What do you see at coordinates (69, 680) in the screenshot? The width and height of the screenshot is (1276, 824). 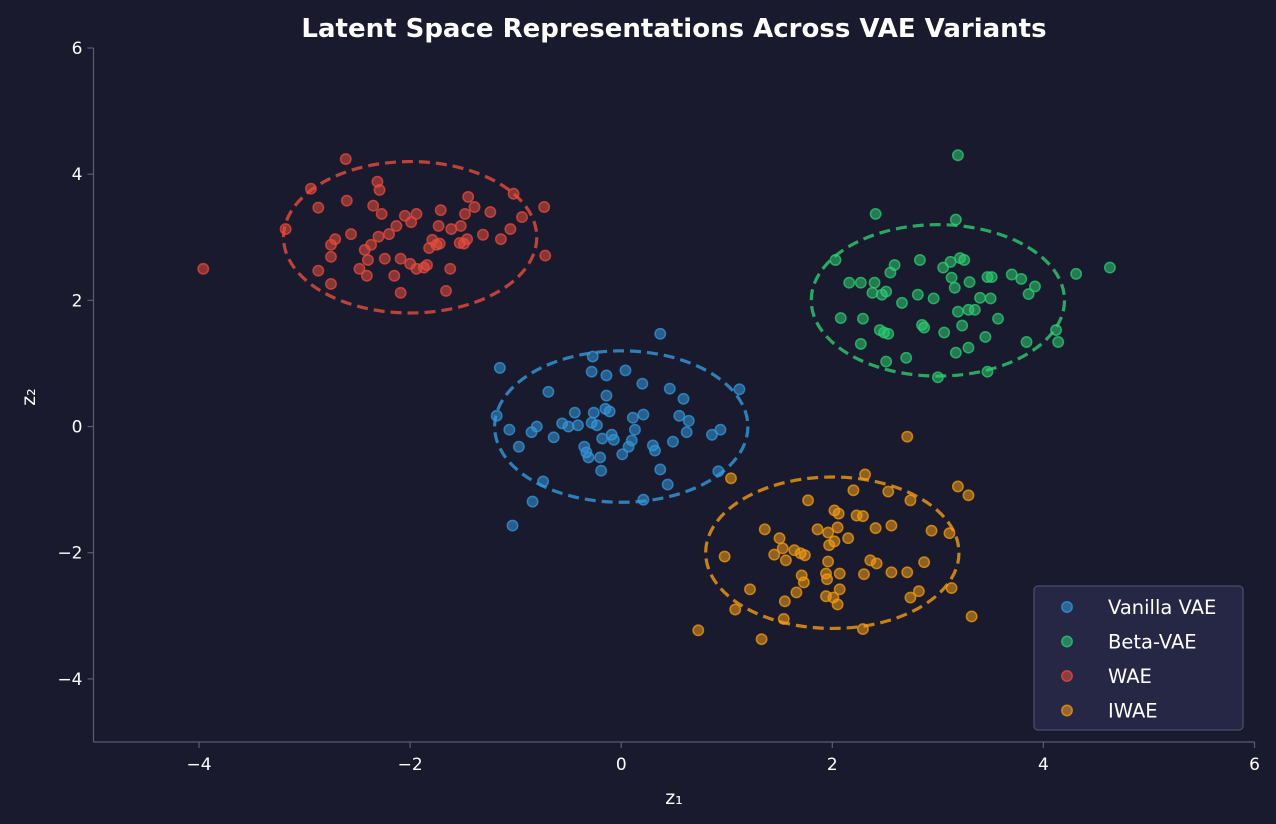 I see `y-tick-label: −4` at bounding box center [69, 680].